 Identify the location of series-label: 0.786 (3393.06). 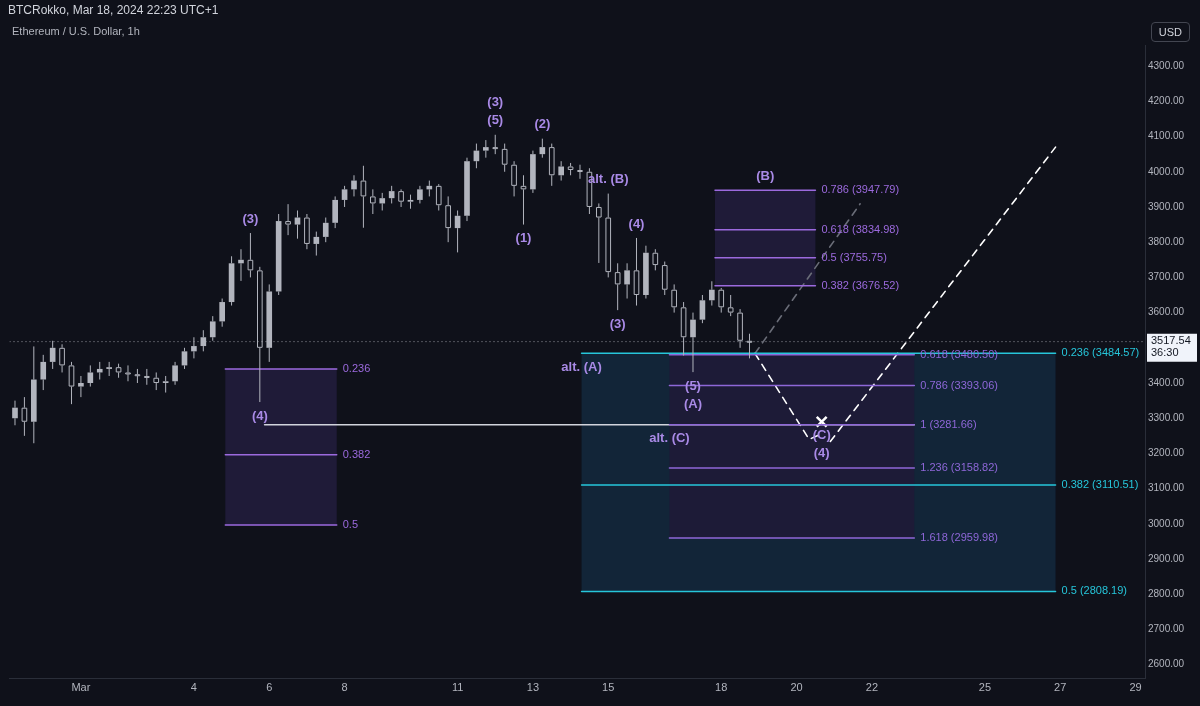
(959, 384).